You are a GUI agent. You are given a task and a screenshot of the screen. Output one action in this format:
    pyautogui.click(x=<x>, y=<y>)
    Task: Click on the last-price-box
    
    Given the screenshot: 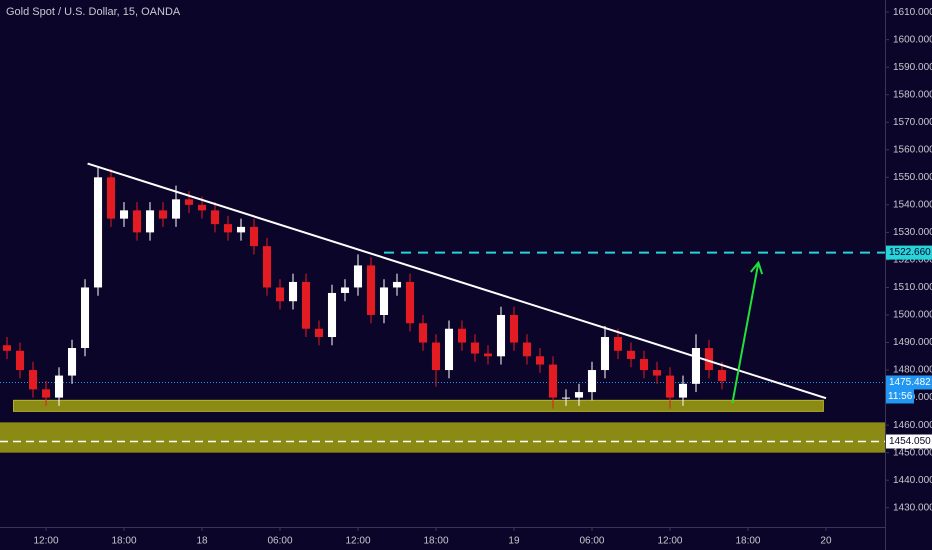 What is the action you would take?
    pyautogui.click(x=909, y=382)
    